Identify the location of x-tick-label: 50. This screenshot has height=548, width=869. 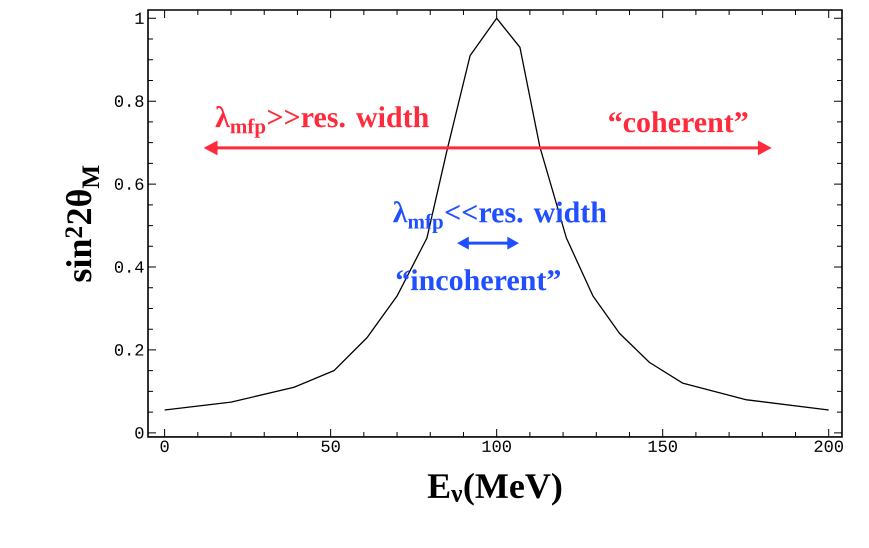
(331, 446).